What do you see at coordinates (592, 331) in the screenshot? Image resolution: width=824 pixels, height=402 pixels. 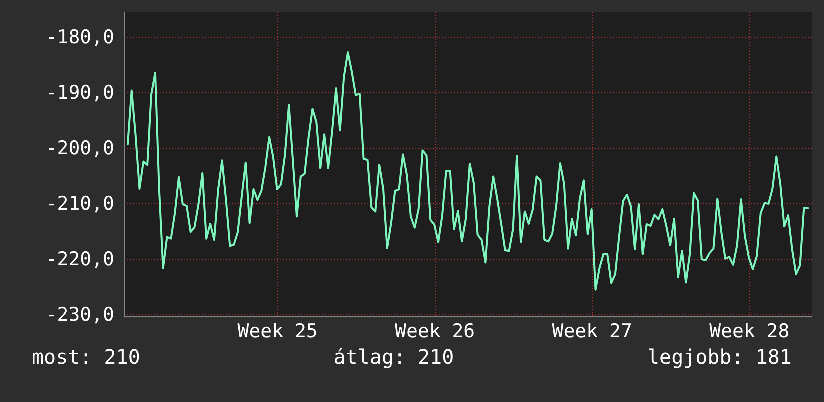 I see `x-tick-label: Week 27` at bounding box center [592, 331].